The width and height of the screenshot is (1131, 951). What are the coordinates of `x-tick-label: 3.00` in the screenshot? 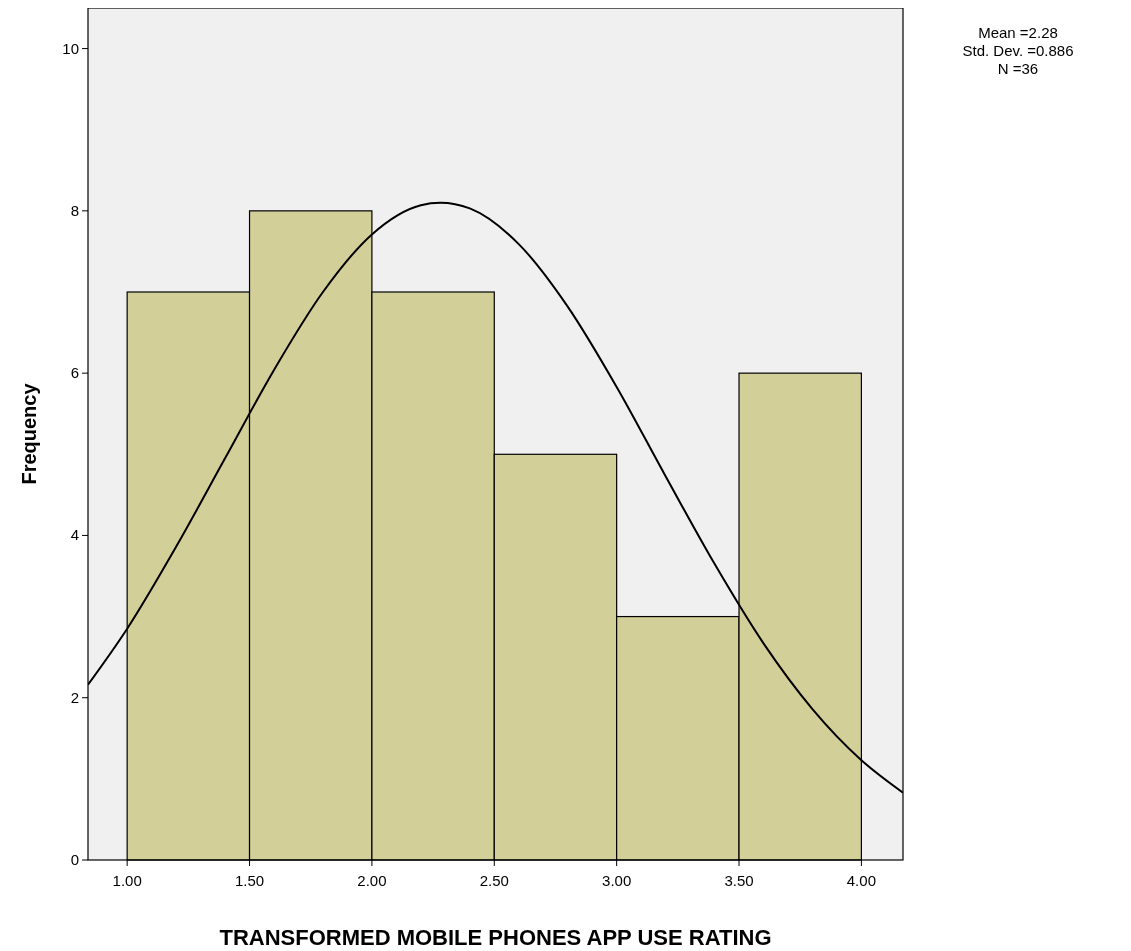 It's located at (617, 880).